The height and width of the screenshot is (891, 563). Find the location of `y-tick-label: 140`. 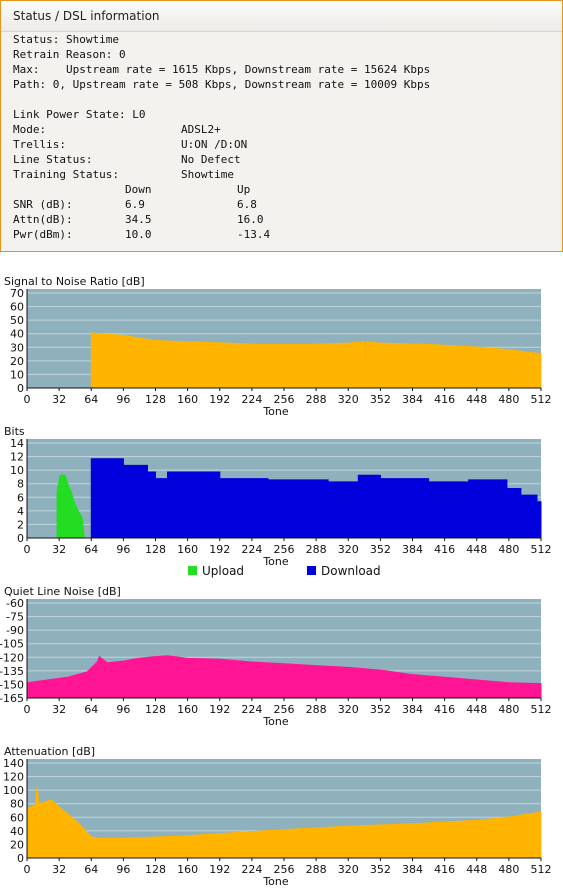

y-tick-label: 140 is located at coordinates (13, 763).